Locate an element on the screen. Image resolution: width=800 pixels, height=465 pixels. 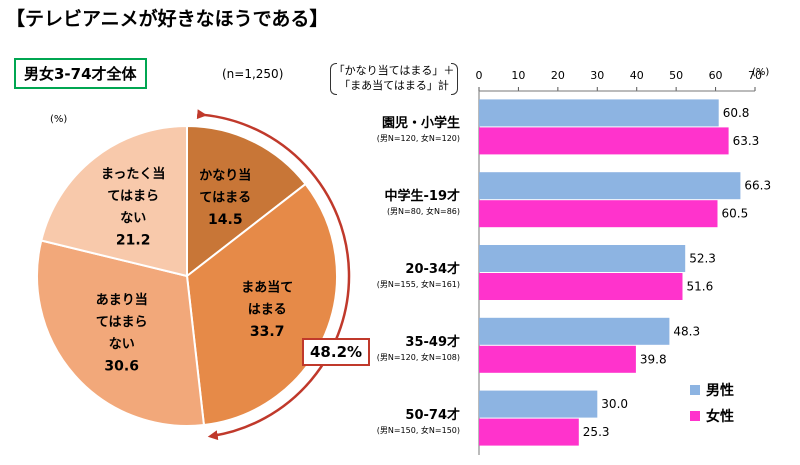
metric-label: 「かなり当てはまる」＋ 「まあ当てはまる」計 is located at coordinates (394, 80).